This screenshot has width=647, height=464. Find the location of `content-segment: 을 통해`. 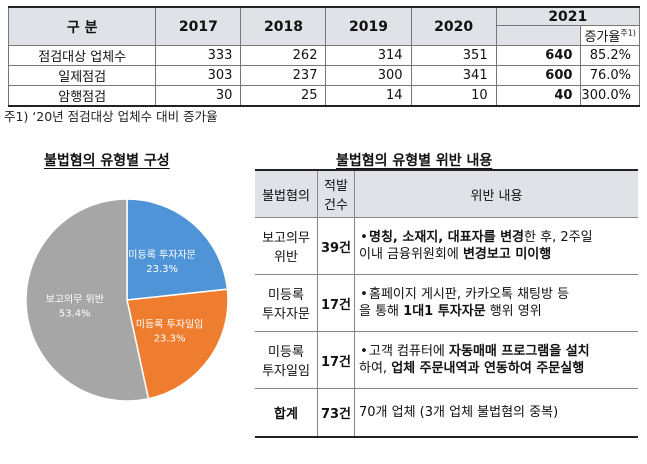

content-segment: 을 통해 is located at coordinates (381, 311).